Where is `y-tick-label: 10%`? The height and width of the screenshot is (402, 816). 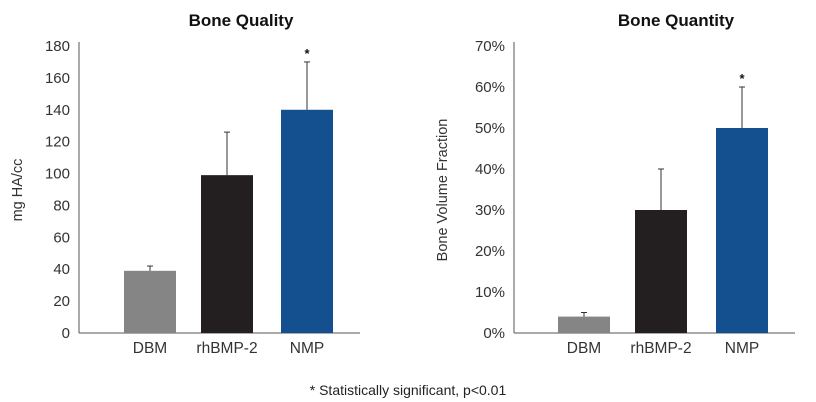
y-tick-label: 10% is located at coordinates (490, 292).